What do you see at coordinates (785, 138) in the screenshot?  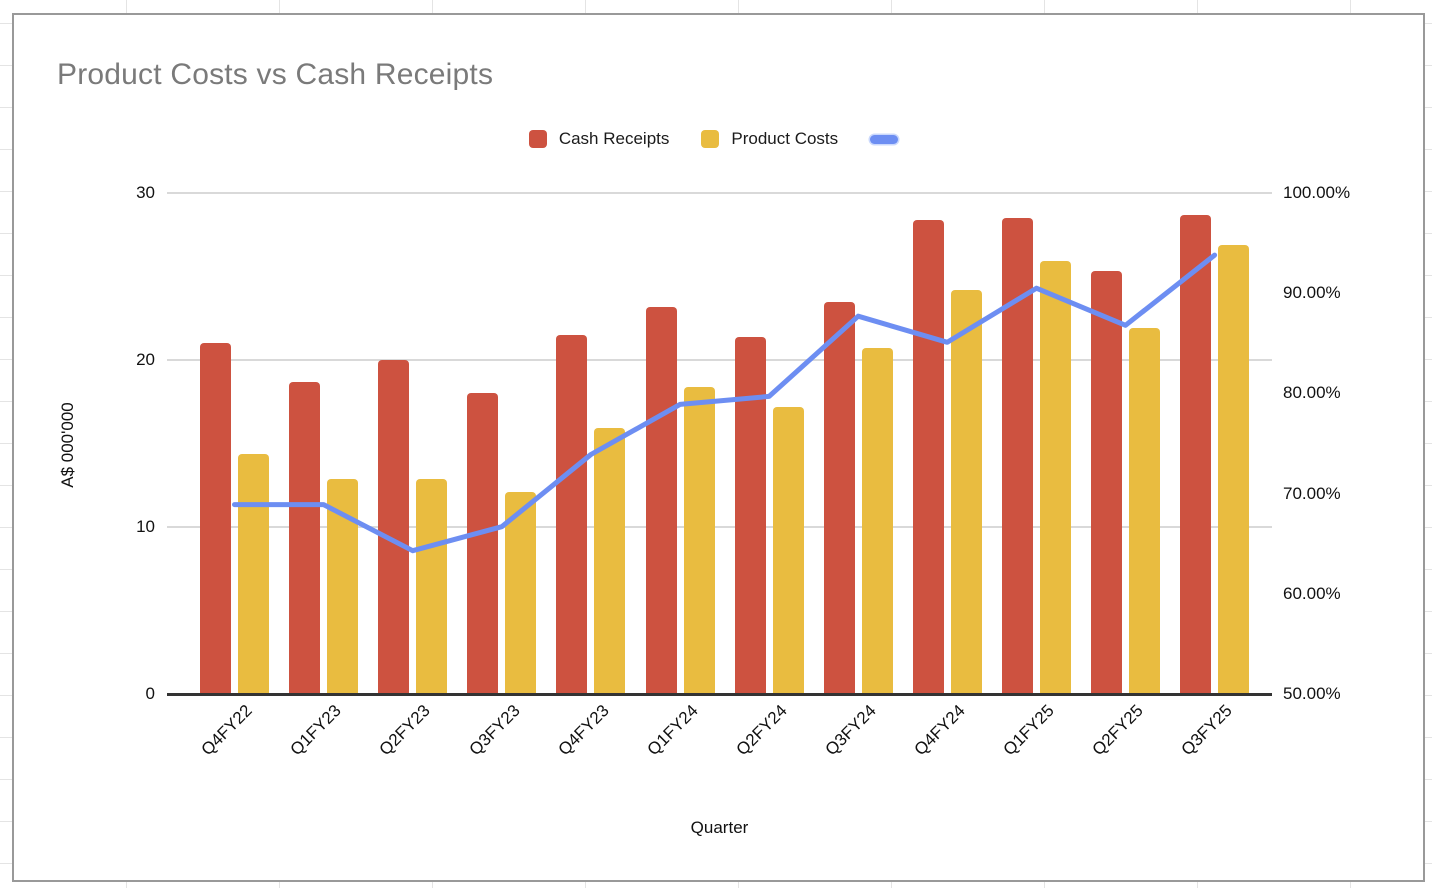 I see `legend-label-product-costs: Product Costs` at bounding box center [785, 138].